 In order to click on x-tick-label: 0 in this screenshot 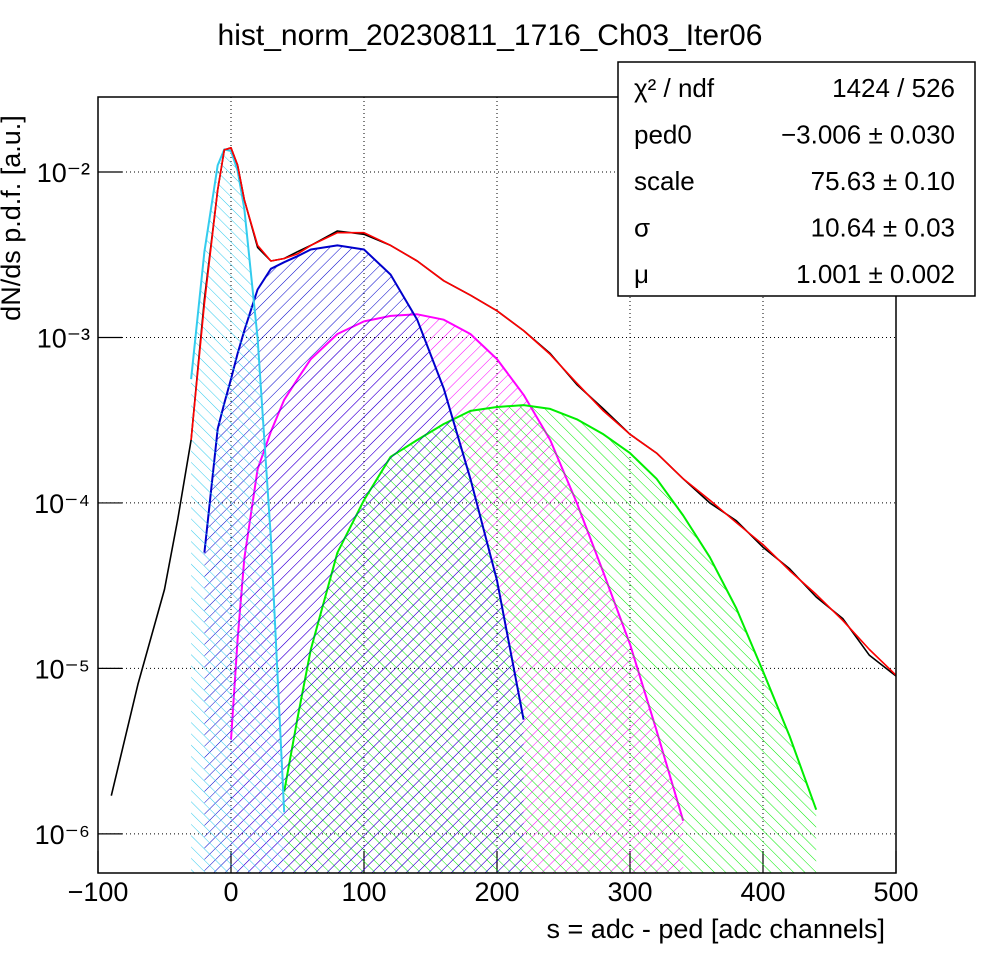, I will do `click(230, 892)`.